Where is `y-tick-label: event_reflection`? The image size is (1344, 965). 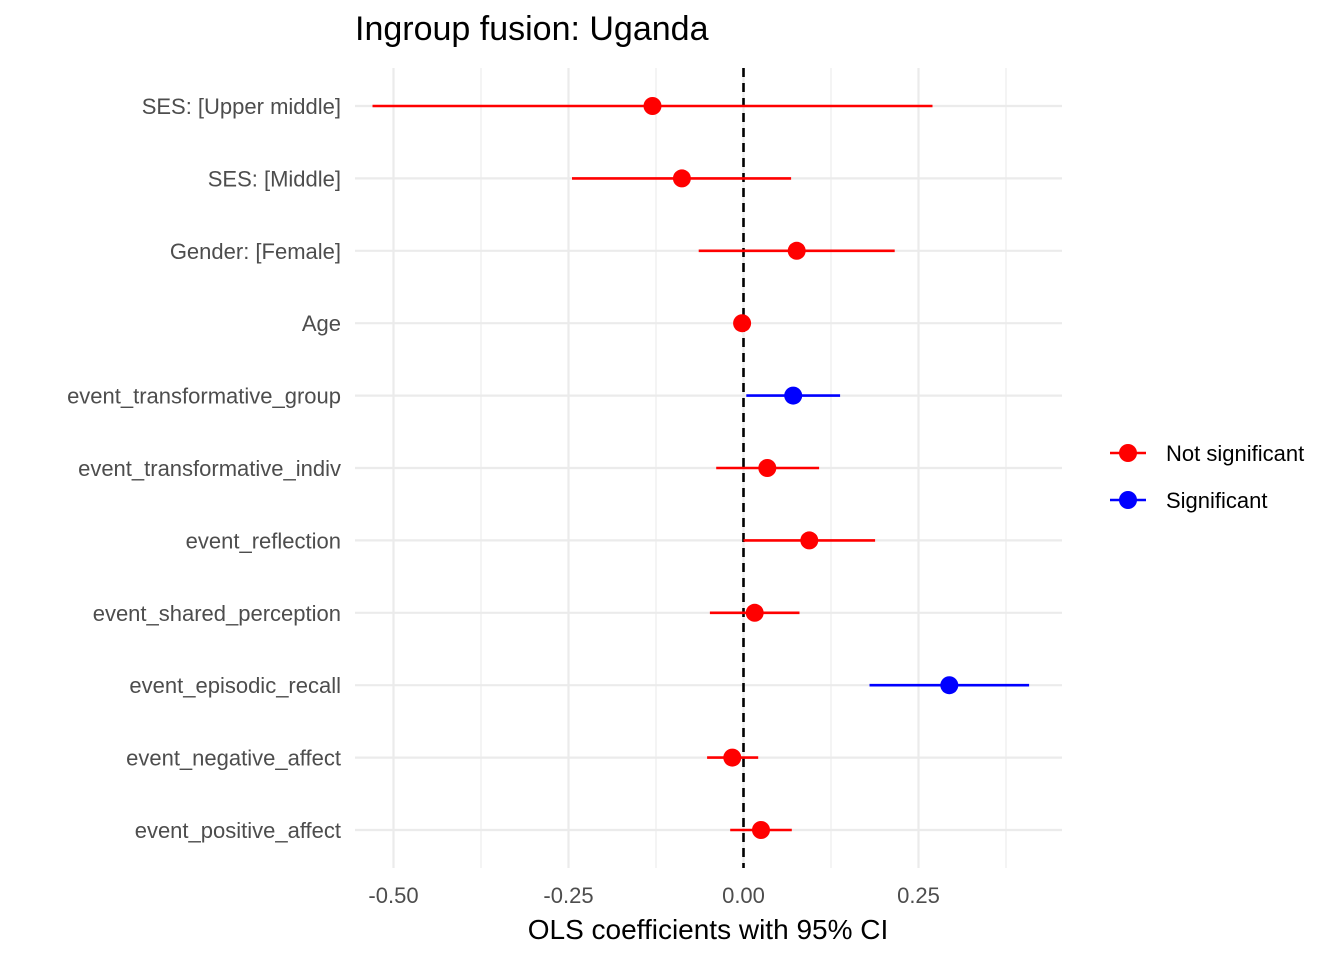
y-tick-label: event_reflection is located at coordinates (263, 540).